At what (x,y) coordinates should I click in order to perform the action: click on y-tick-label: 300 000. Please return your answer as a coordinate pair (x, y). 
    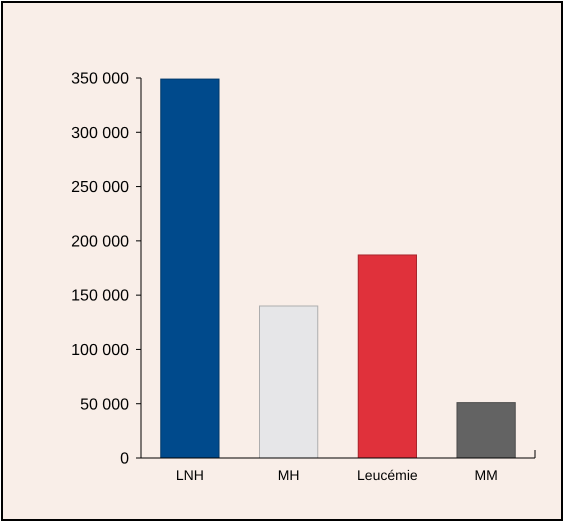
    Looking at the image, I should click on (100, 133).